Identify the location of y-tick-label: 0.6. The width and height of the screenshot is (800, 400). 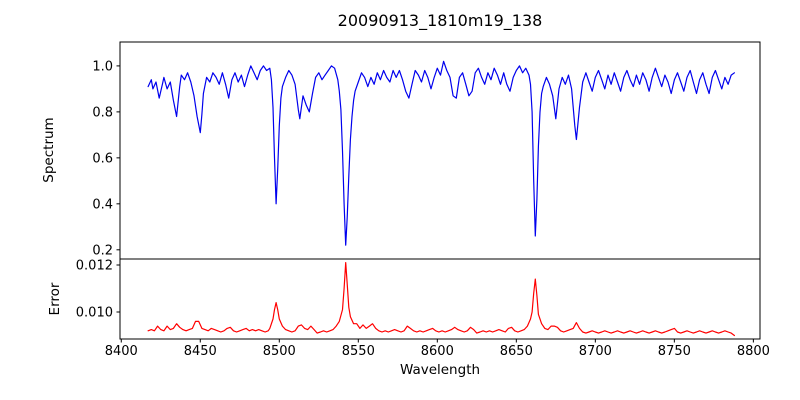
(102, 158).